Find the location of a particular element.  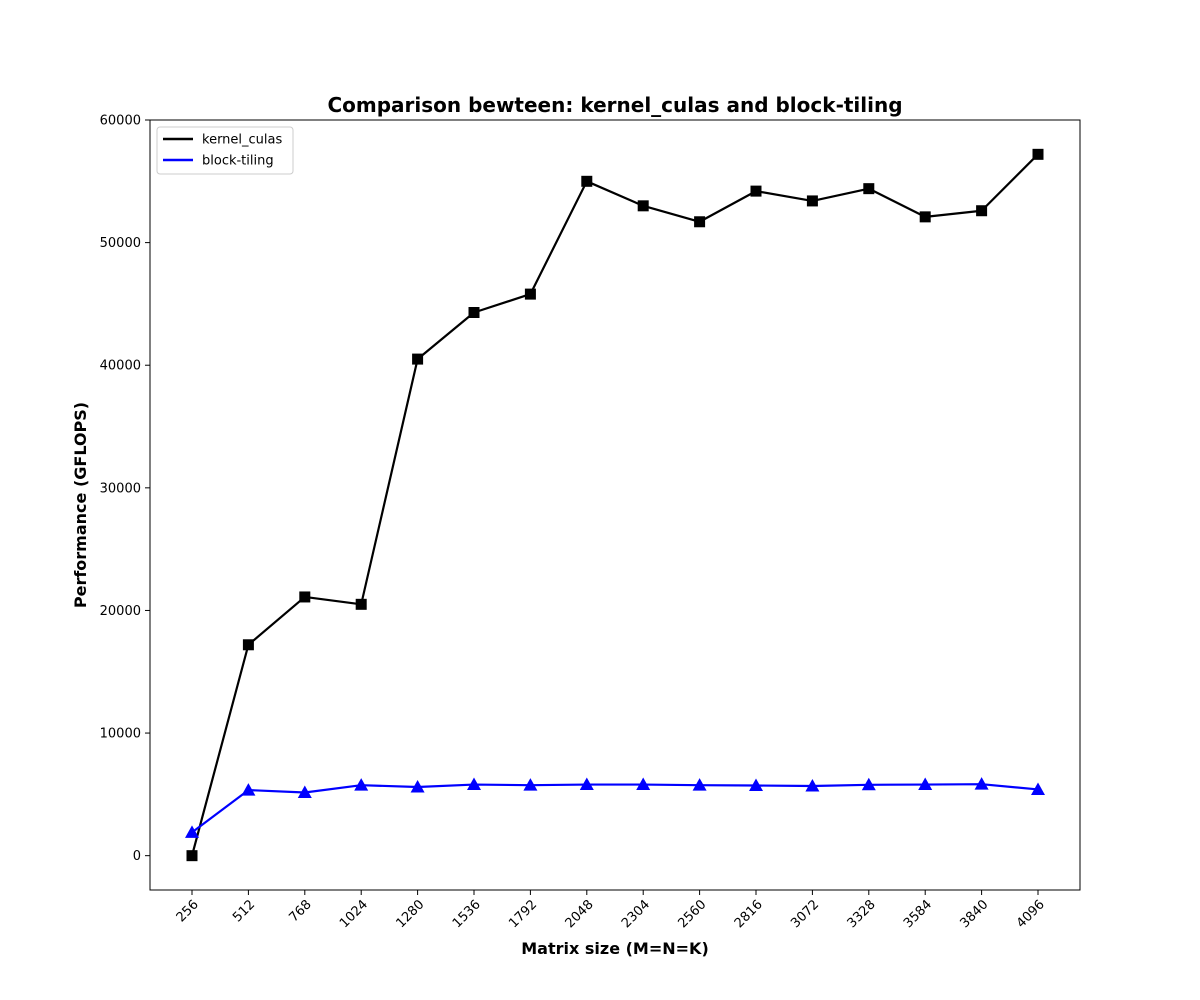

series-line-block-tiling is located at coordinates (615, 808).